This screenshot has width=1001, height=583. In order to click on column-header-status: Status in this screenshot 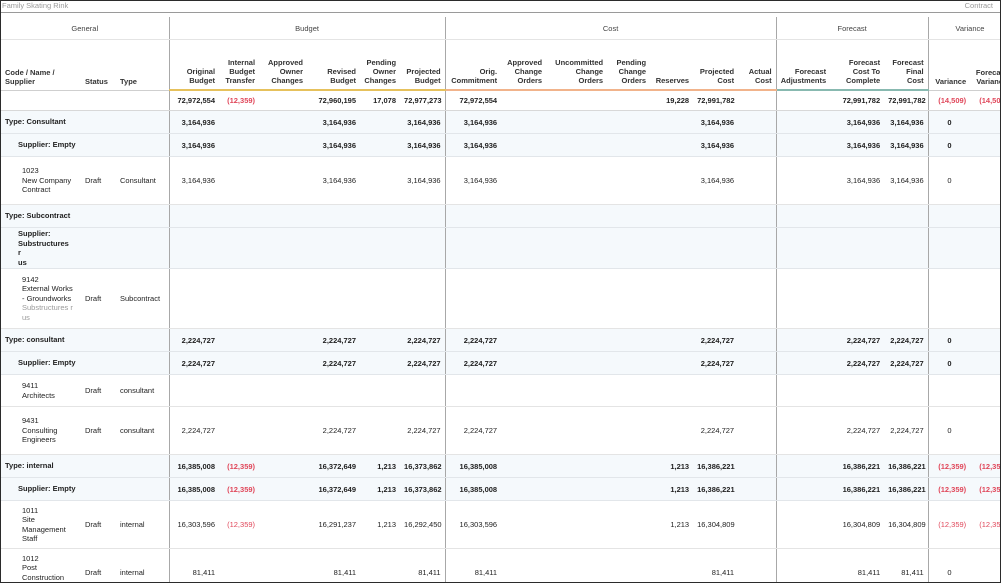, I will do `click(96, 81)`.